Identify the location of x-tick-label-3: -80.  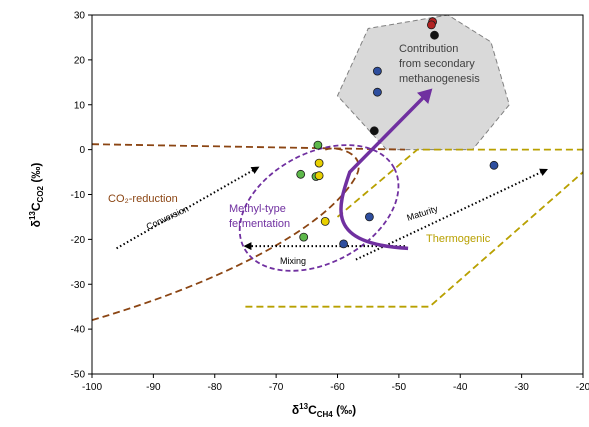
(215, 387).